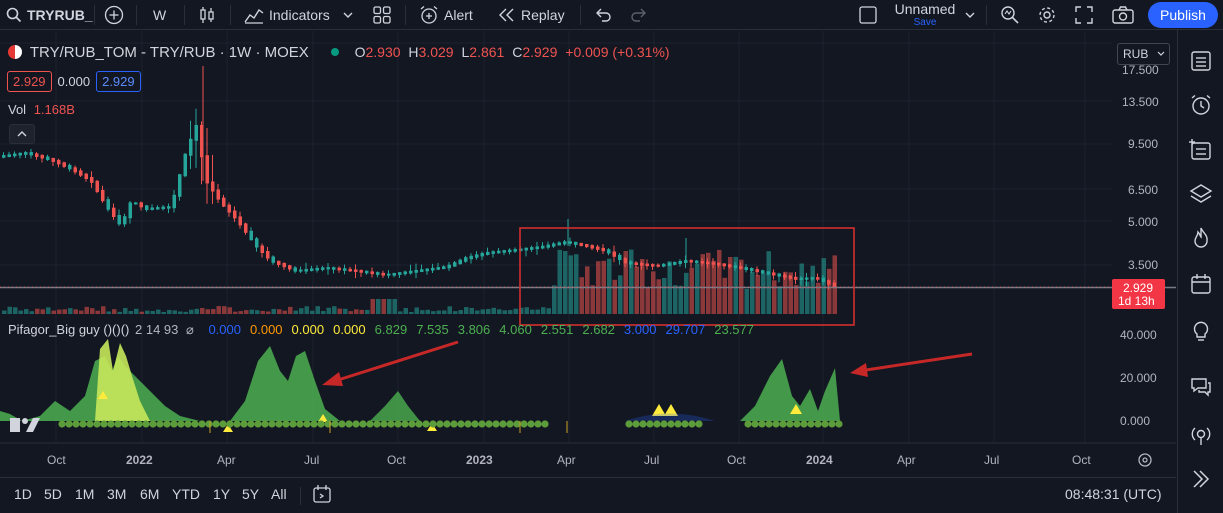 This screenshot has height=513, width=1223. Describe the element at coordinates (207, 15) in the screenshot. I see `chart-type-button` at that location.